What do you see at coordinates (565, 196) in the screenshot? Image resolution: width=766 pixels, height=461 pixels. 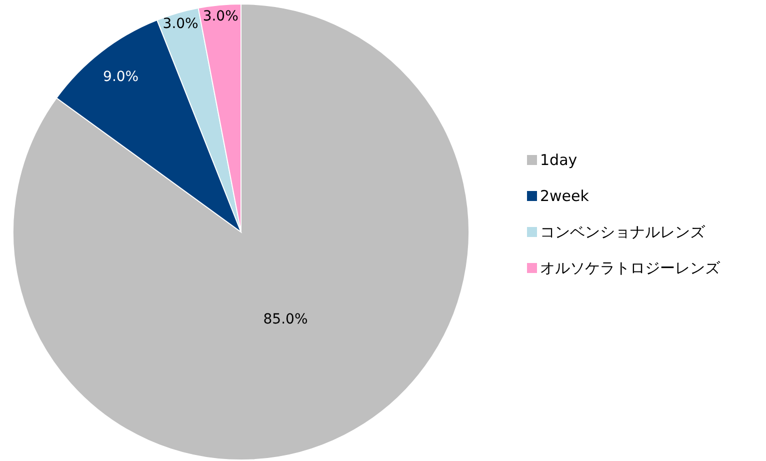 I see `legend-label: 2week` at bounding box center [565, 196].